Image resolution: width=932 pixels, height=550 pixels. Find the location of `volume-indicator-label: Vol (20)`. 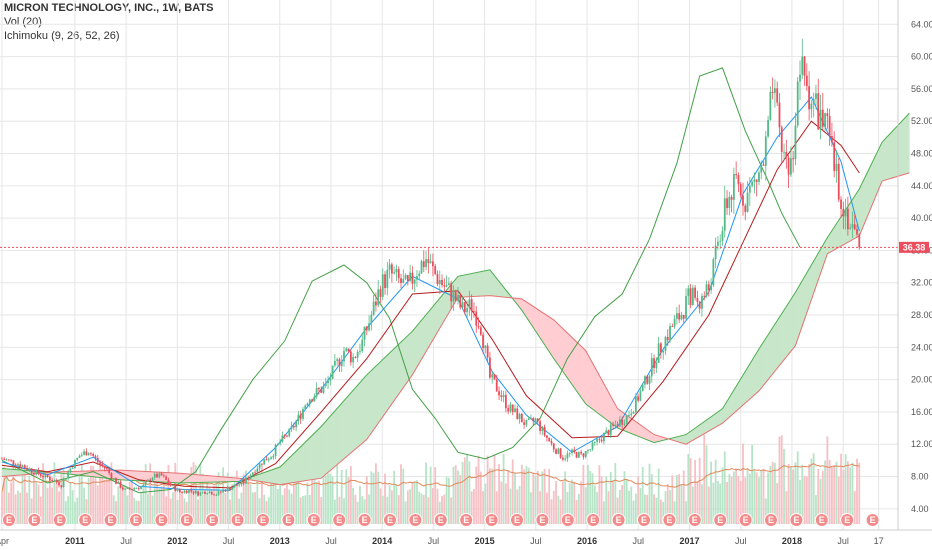

volume-indicator-label: Vol (20) is located at coordinates (23, 22).